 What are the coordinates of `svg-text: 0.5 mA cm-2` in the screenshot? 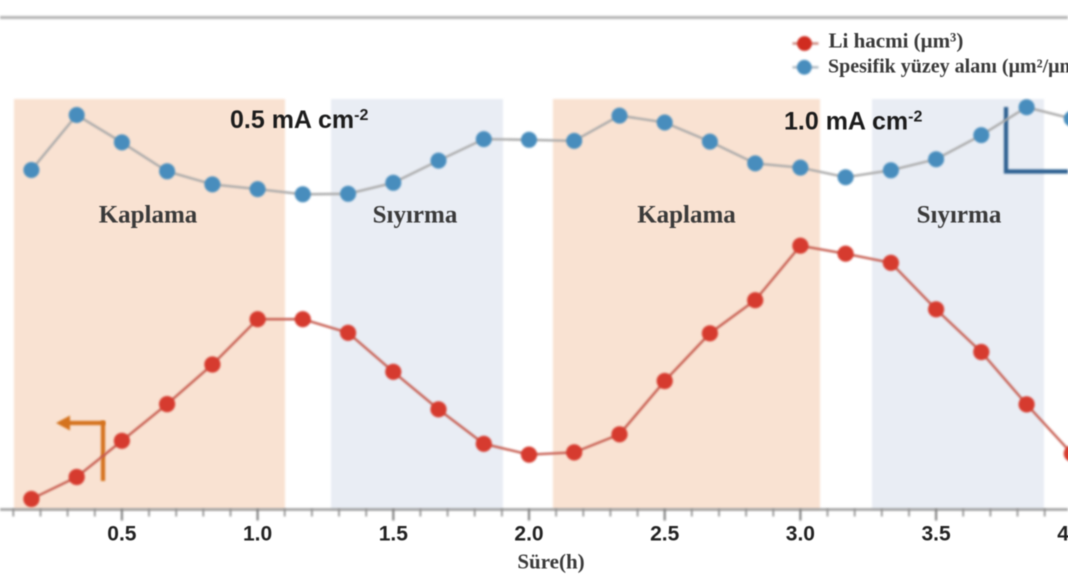 It's located at (299, 120).